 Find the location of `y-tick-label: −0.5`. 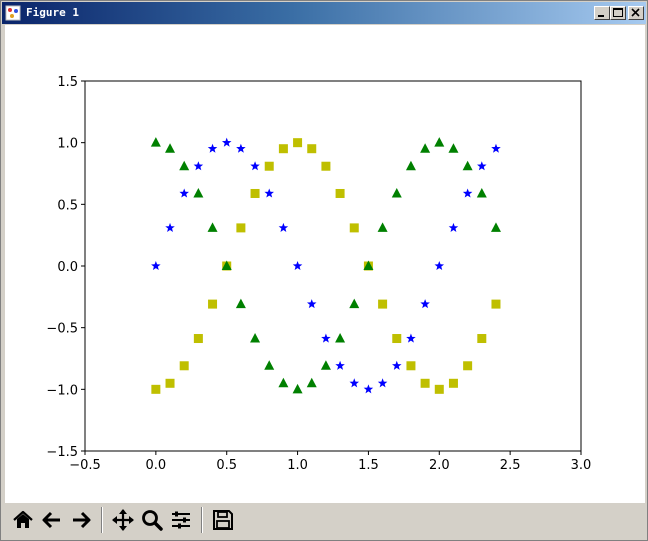

y-tick-label: −0.5 is located at coordinates (62, 329).